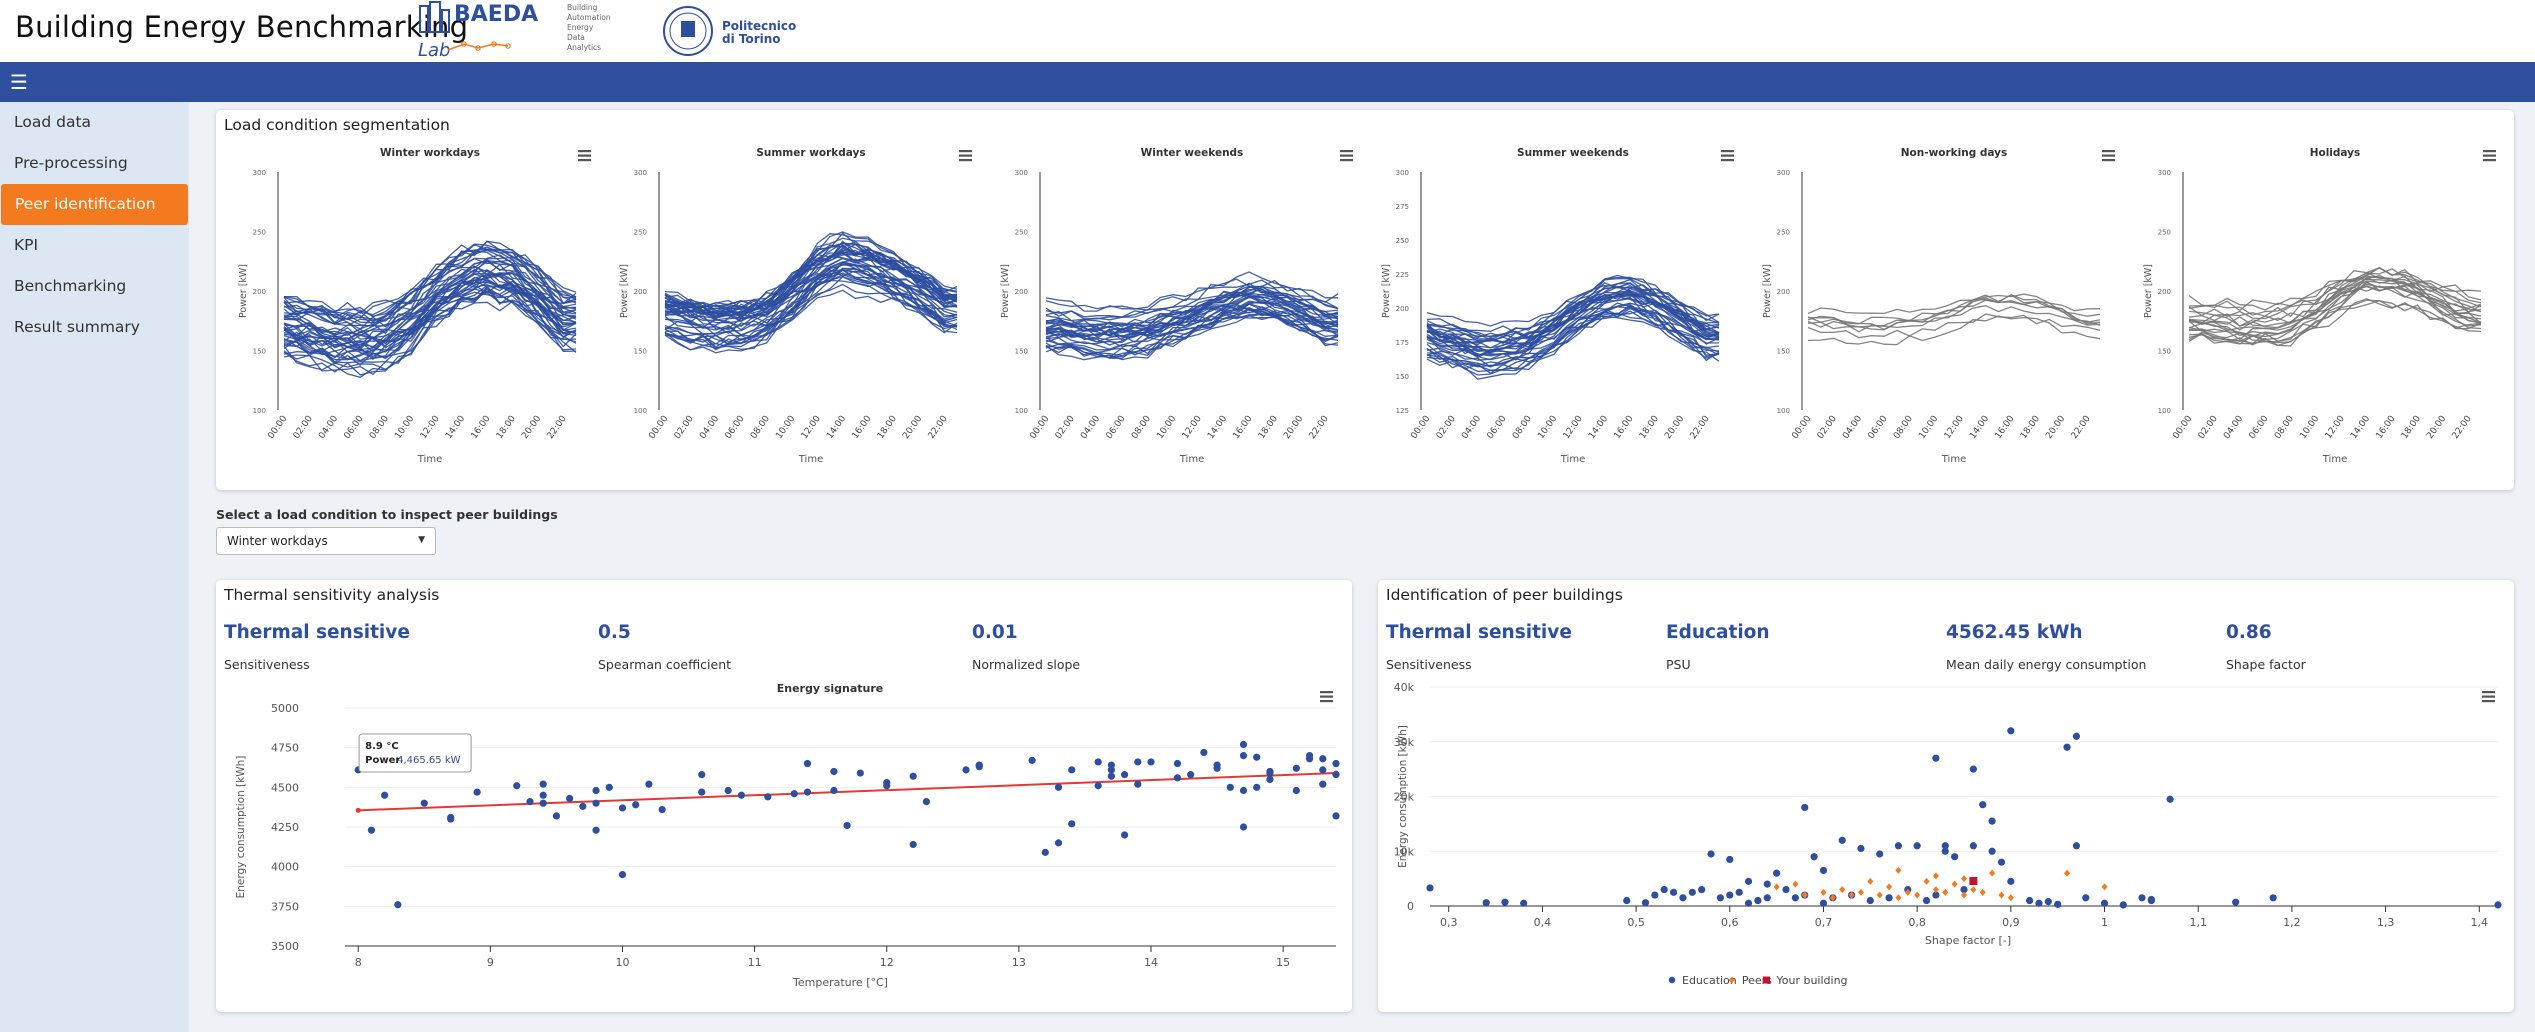 The height and width of the screenshot is (1032, 2535). I want to click on sidebar-item-load-data: Load data, so click(53, 122).